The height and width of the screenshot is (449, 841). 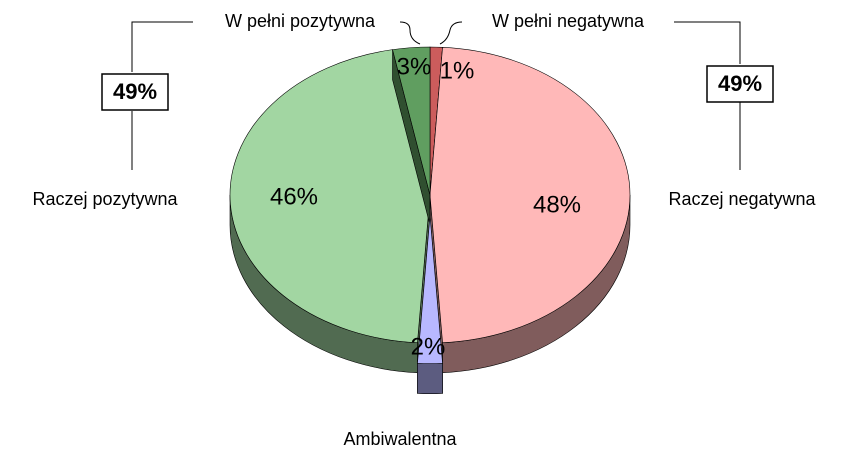 I want to click on category-label: W pełni negatywna, so click(x=568, y=21).